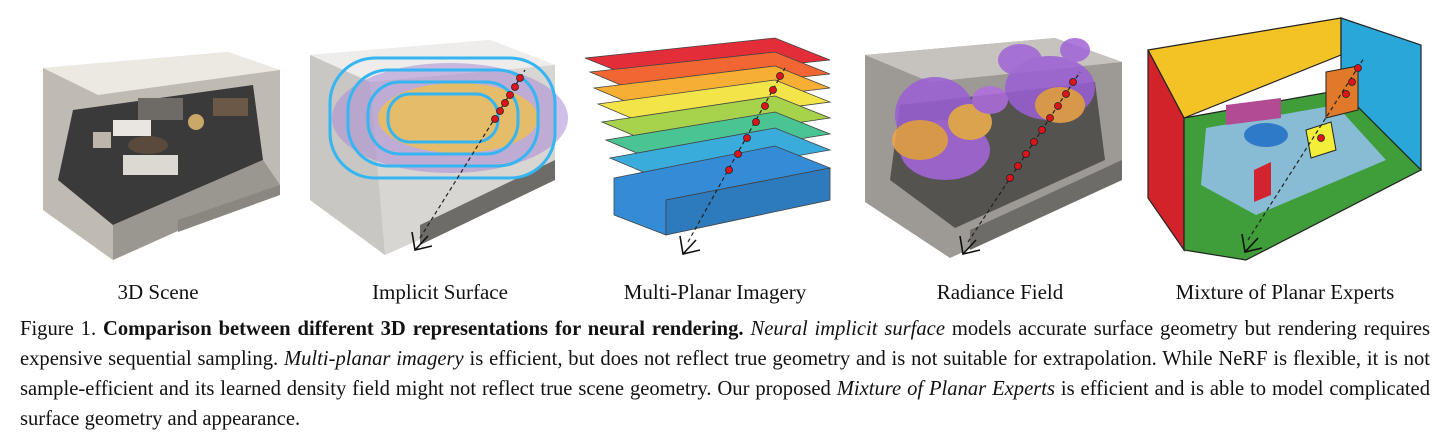 The image size is (1442, 441). Describe the element at coordinates (1285, 292) in the screenshot. I see `panel-label-mixture-of-planar-experts: Mixture of Planar Experts` at that location.